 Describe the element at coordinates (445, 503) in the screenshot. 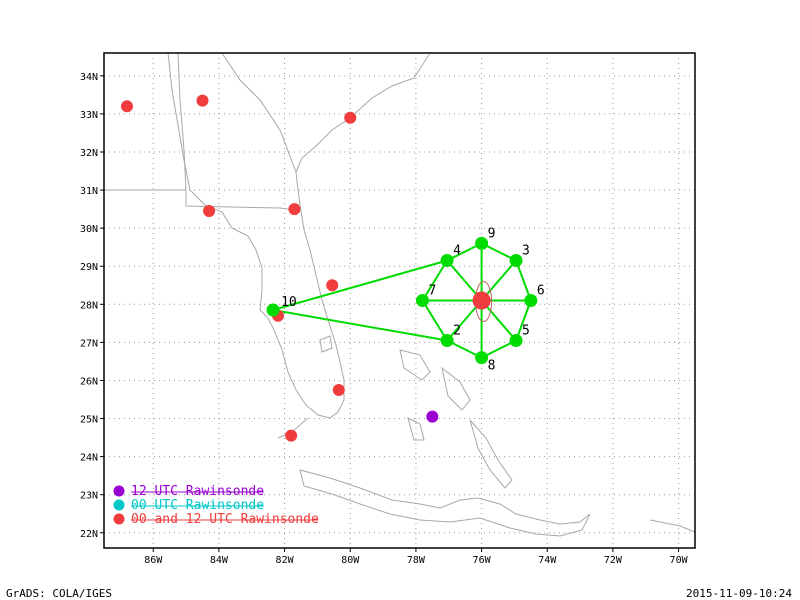

I see `cuba-coast` at that location.